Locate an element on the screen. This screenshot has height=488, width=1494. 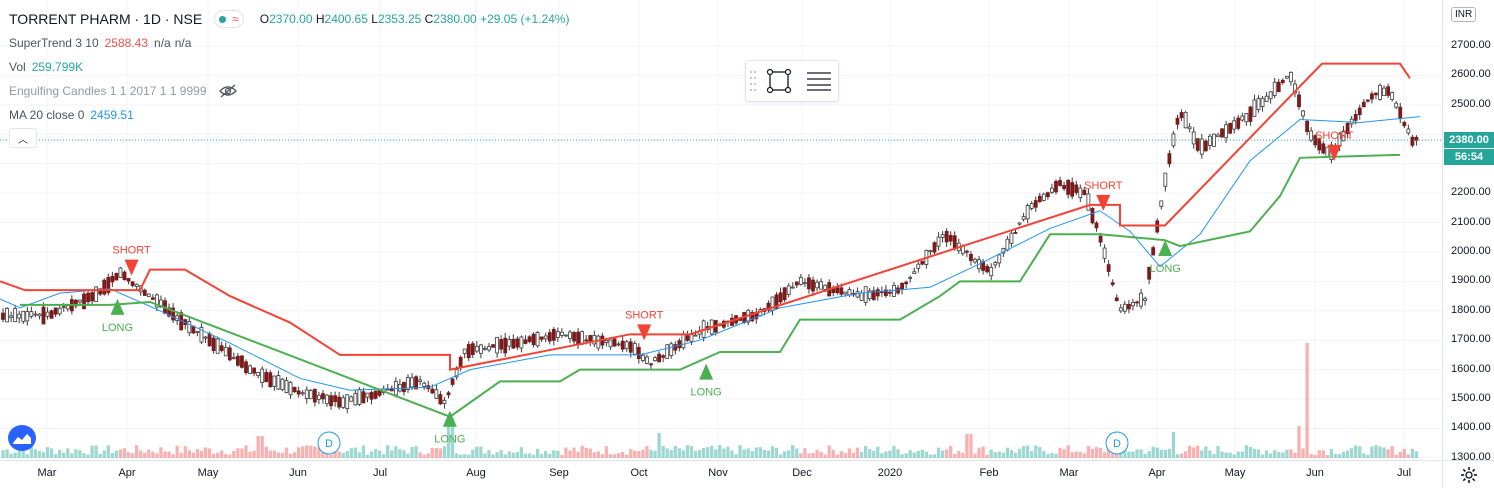
collapse-legend-button: ︿ is located at coordinates (23, 138).